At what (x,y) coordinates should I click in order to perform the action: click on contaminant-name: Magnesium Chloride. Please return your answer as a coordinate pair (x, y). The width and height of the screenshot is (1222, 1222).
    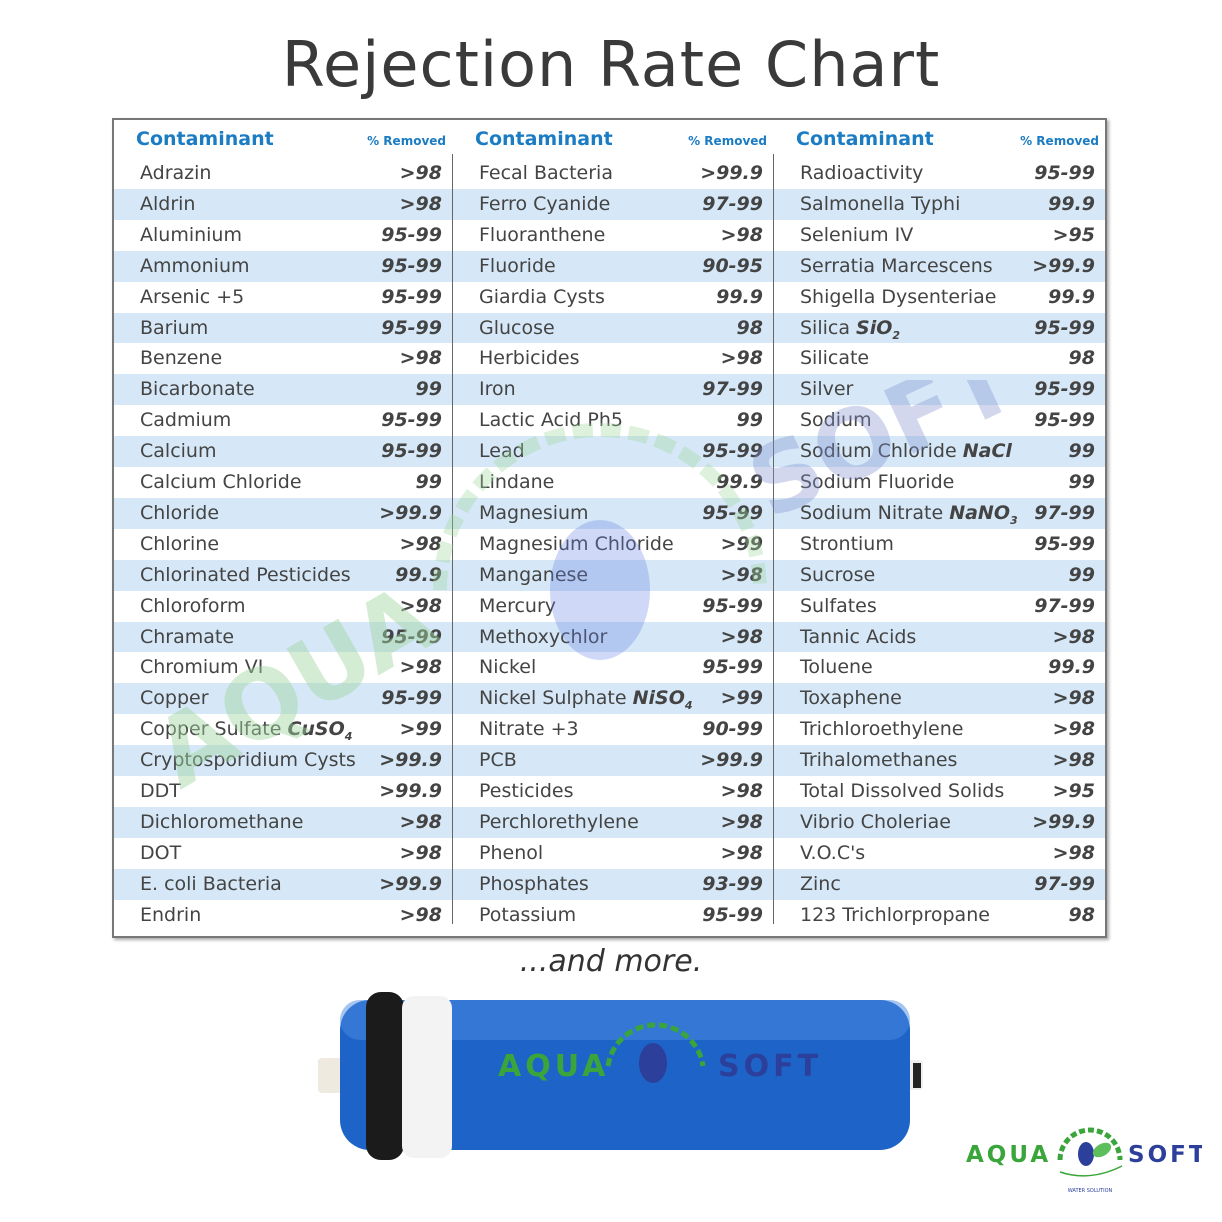
    Looking at the image, I should click on (576, 543).